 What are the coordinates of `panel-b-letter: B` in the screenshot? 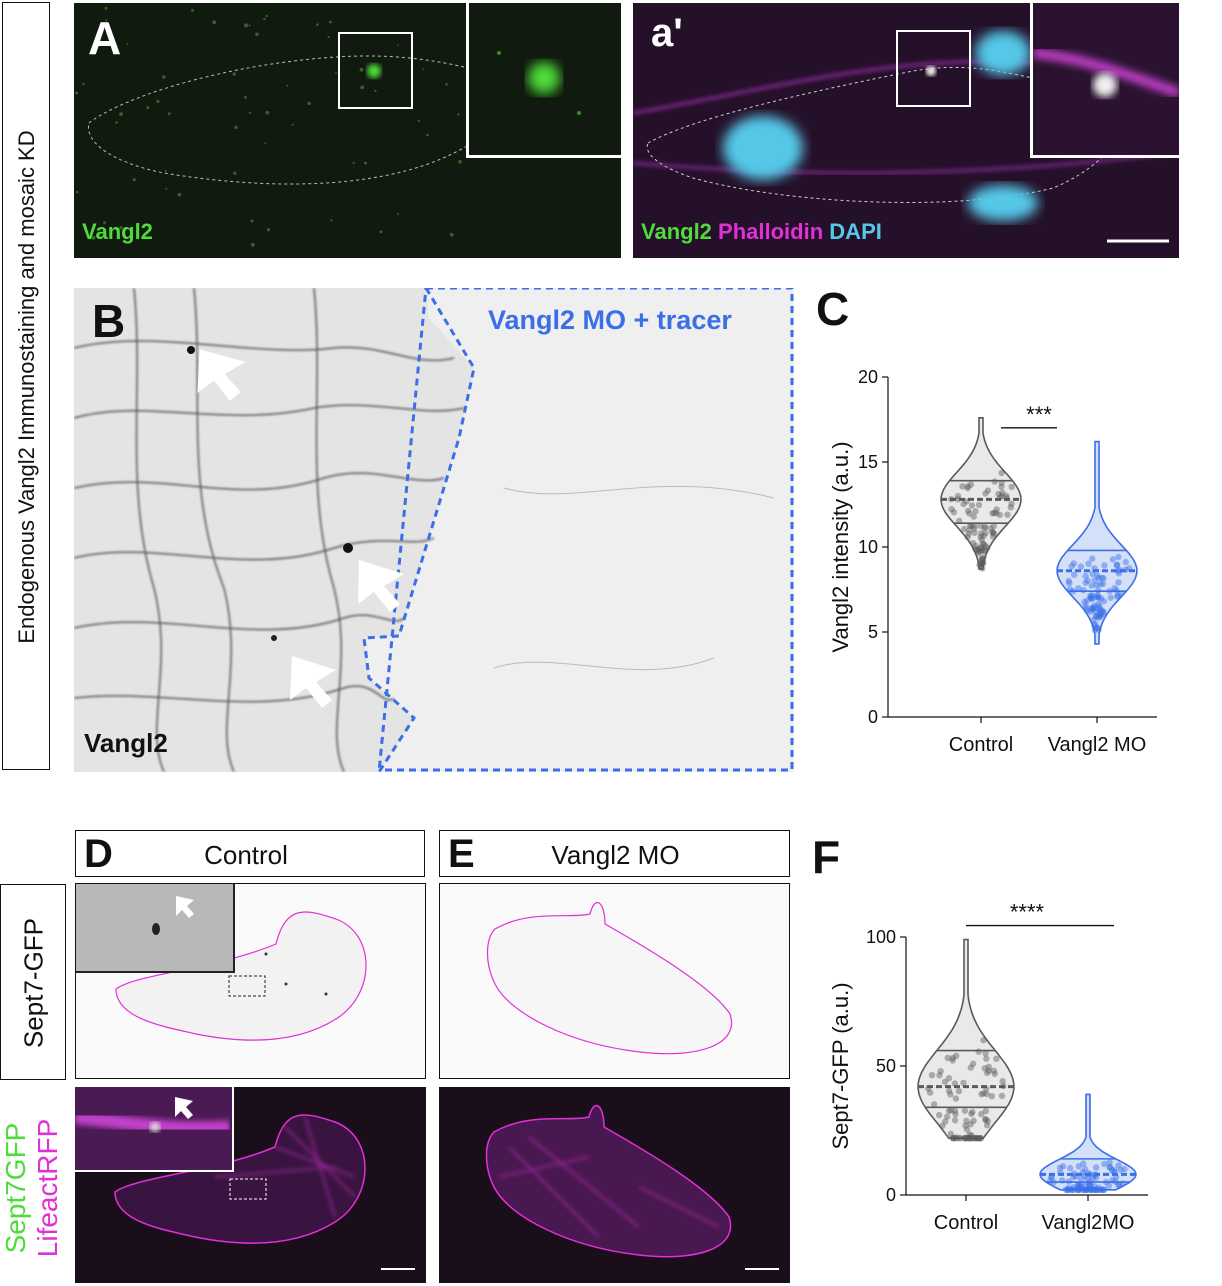 It's located at (109, 321).